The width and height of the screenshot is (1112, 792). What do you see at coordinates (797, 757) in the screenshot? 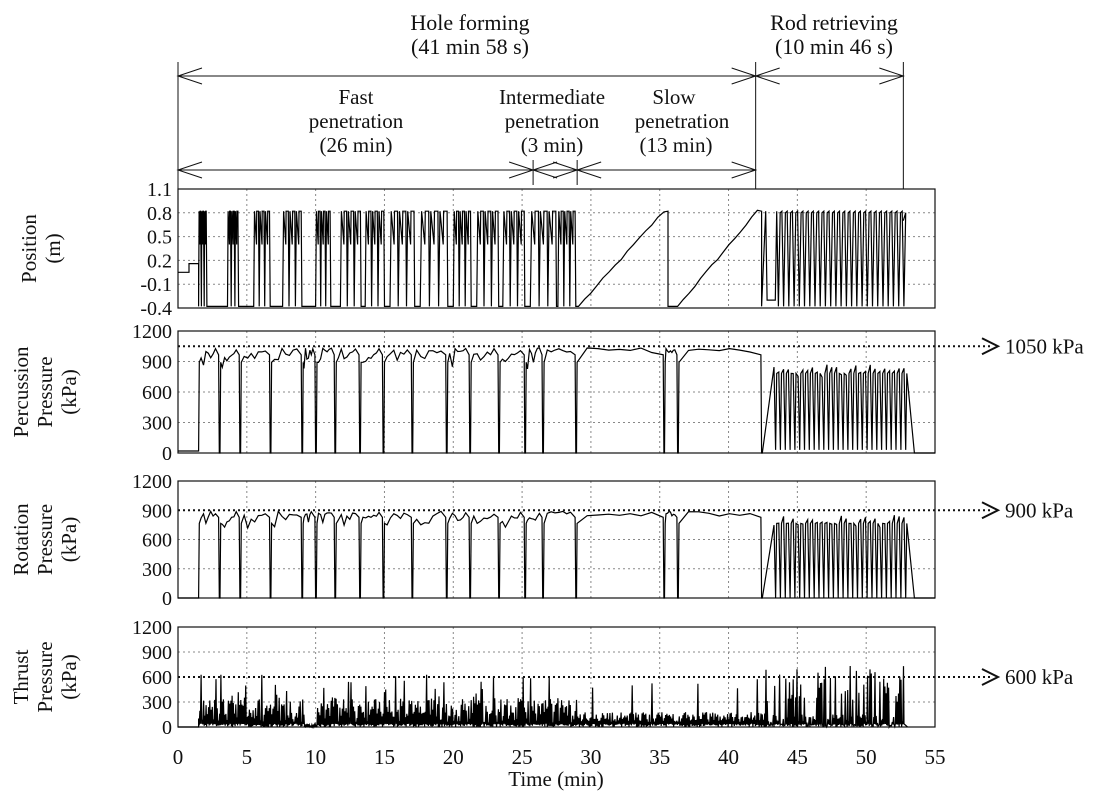
I see `x-tick-label: 45` at bounding box center [797, 757].